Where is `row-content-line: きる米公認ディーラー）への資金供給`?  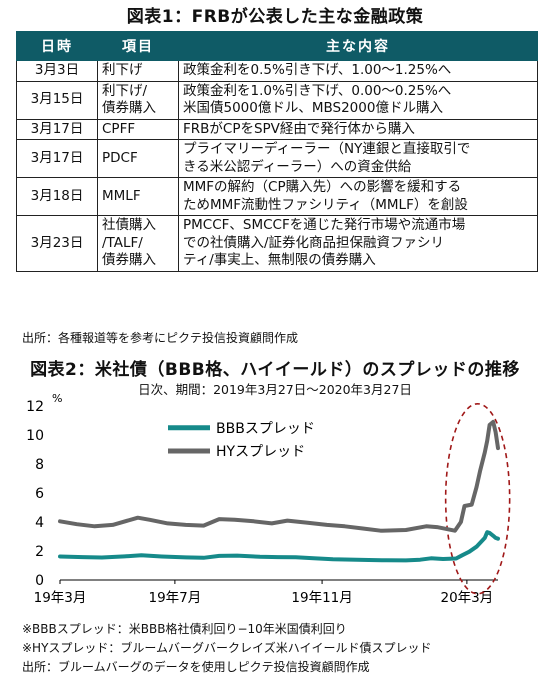
row-content-line: きる米公認ディーラー）への資金供給 is located at coordinates (297, 166).